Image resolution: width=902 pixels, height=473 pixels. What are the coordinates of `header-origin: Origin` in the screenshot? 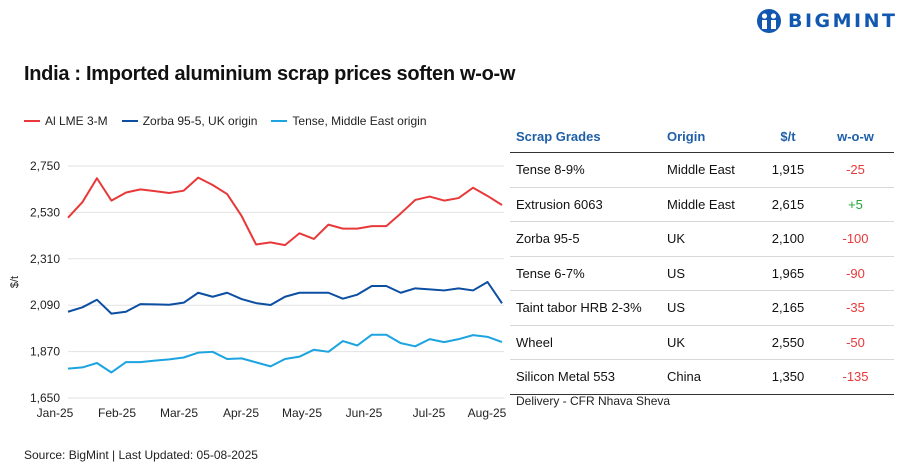 It's located at (686, 136).